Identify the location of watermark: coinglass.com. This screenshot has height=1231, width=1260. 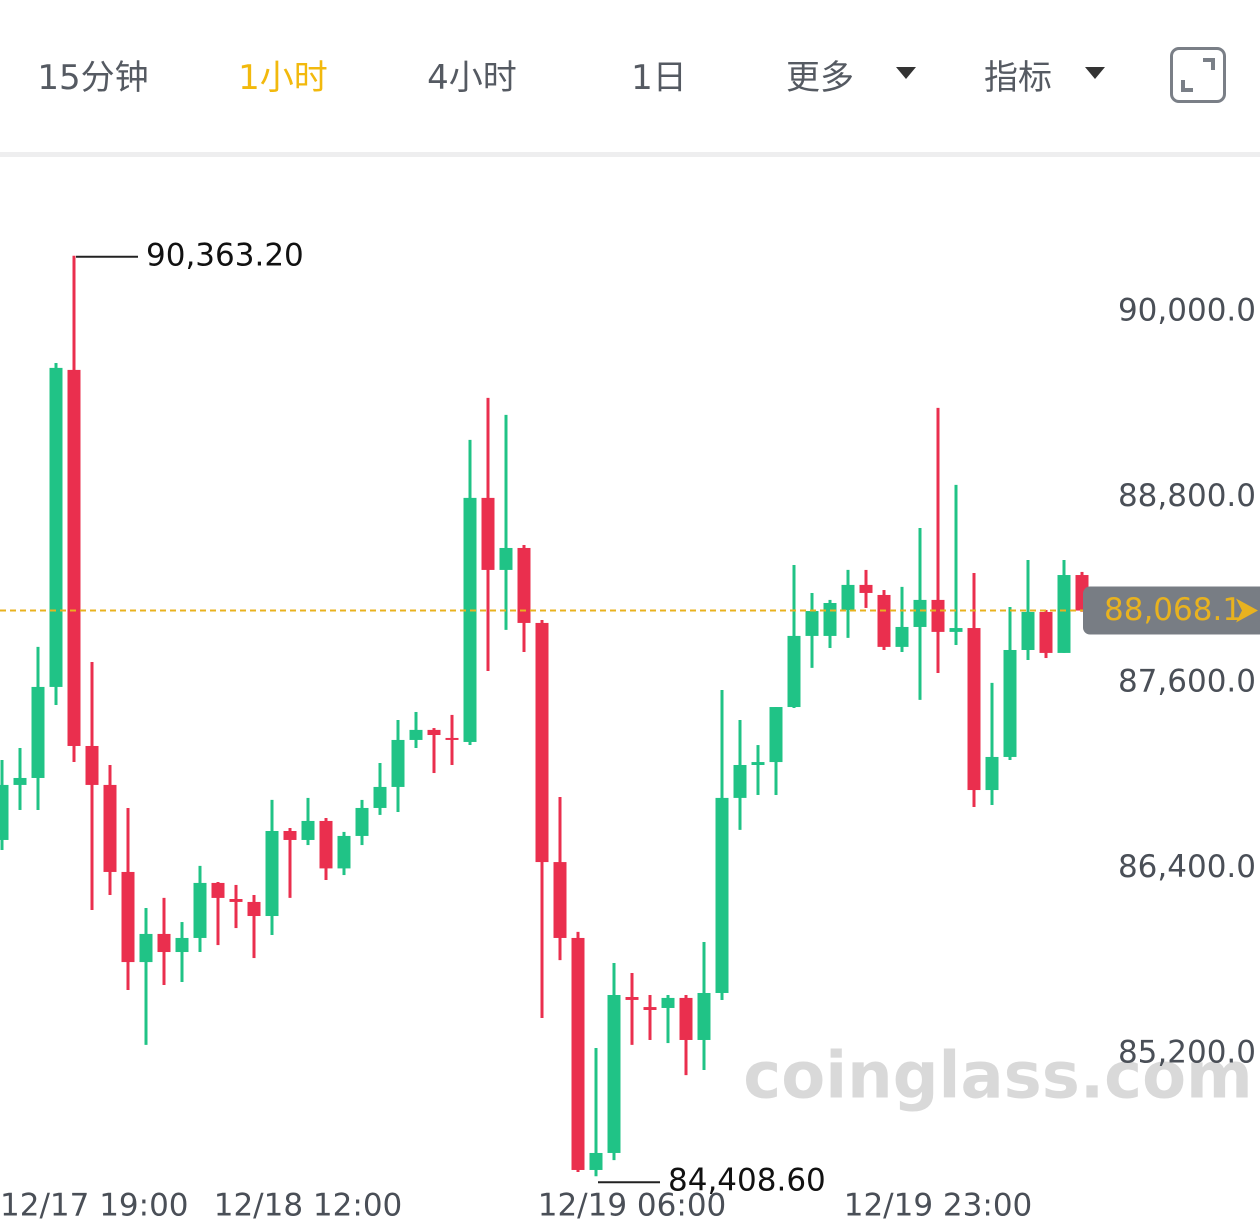
(997, 1077).